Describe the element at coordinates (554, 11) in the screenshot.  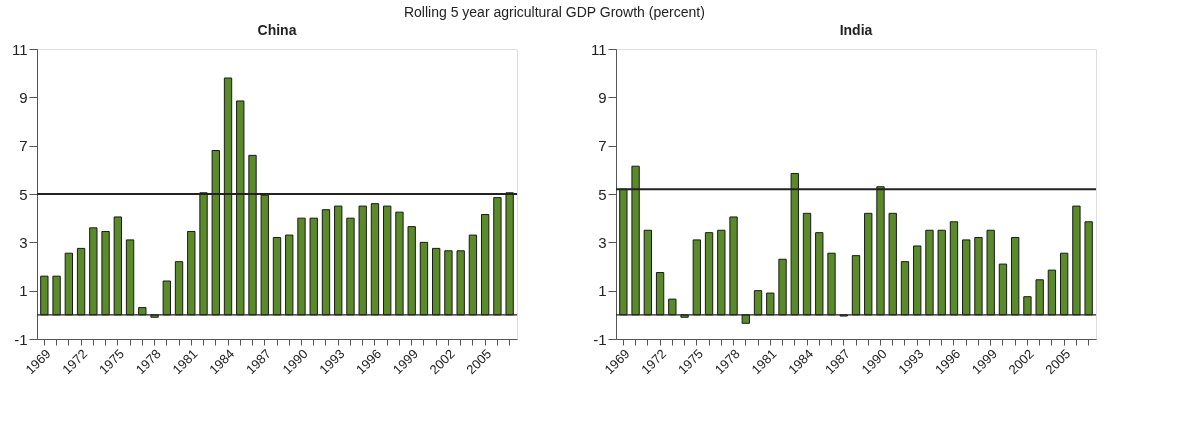
I see `text: Rolling 5 year agricultural GDP Growth (percent)` at that location.